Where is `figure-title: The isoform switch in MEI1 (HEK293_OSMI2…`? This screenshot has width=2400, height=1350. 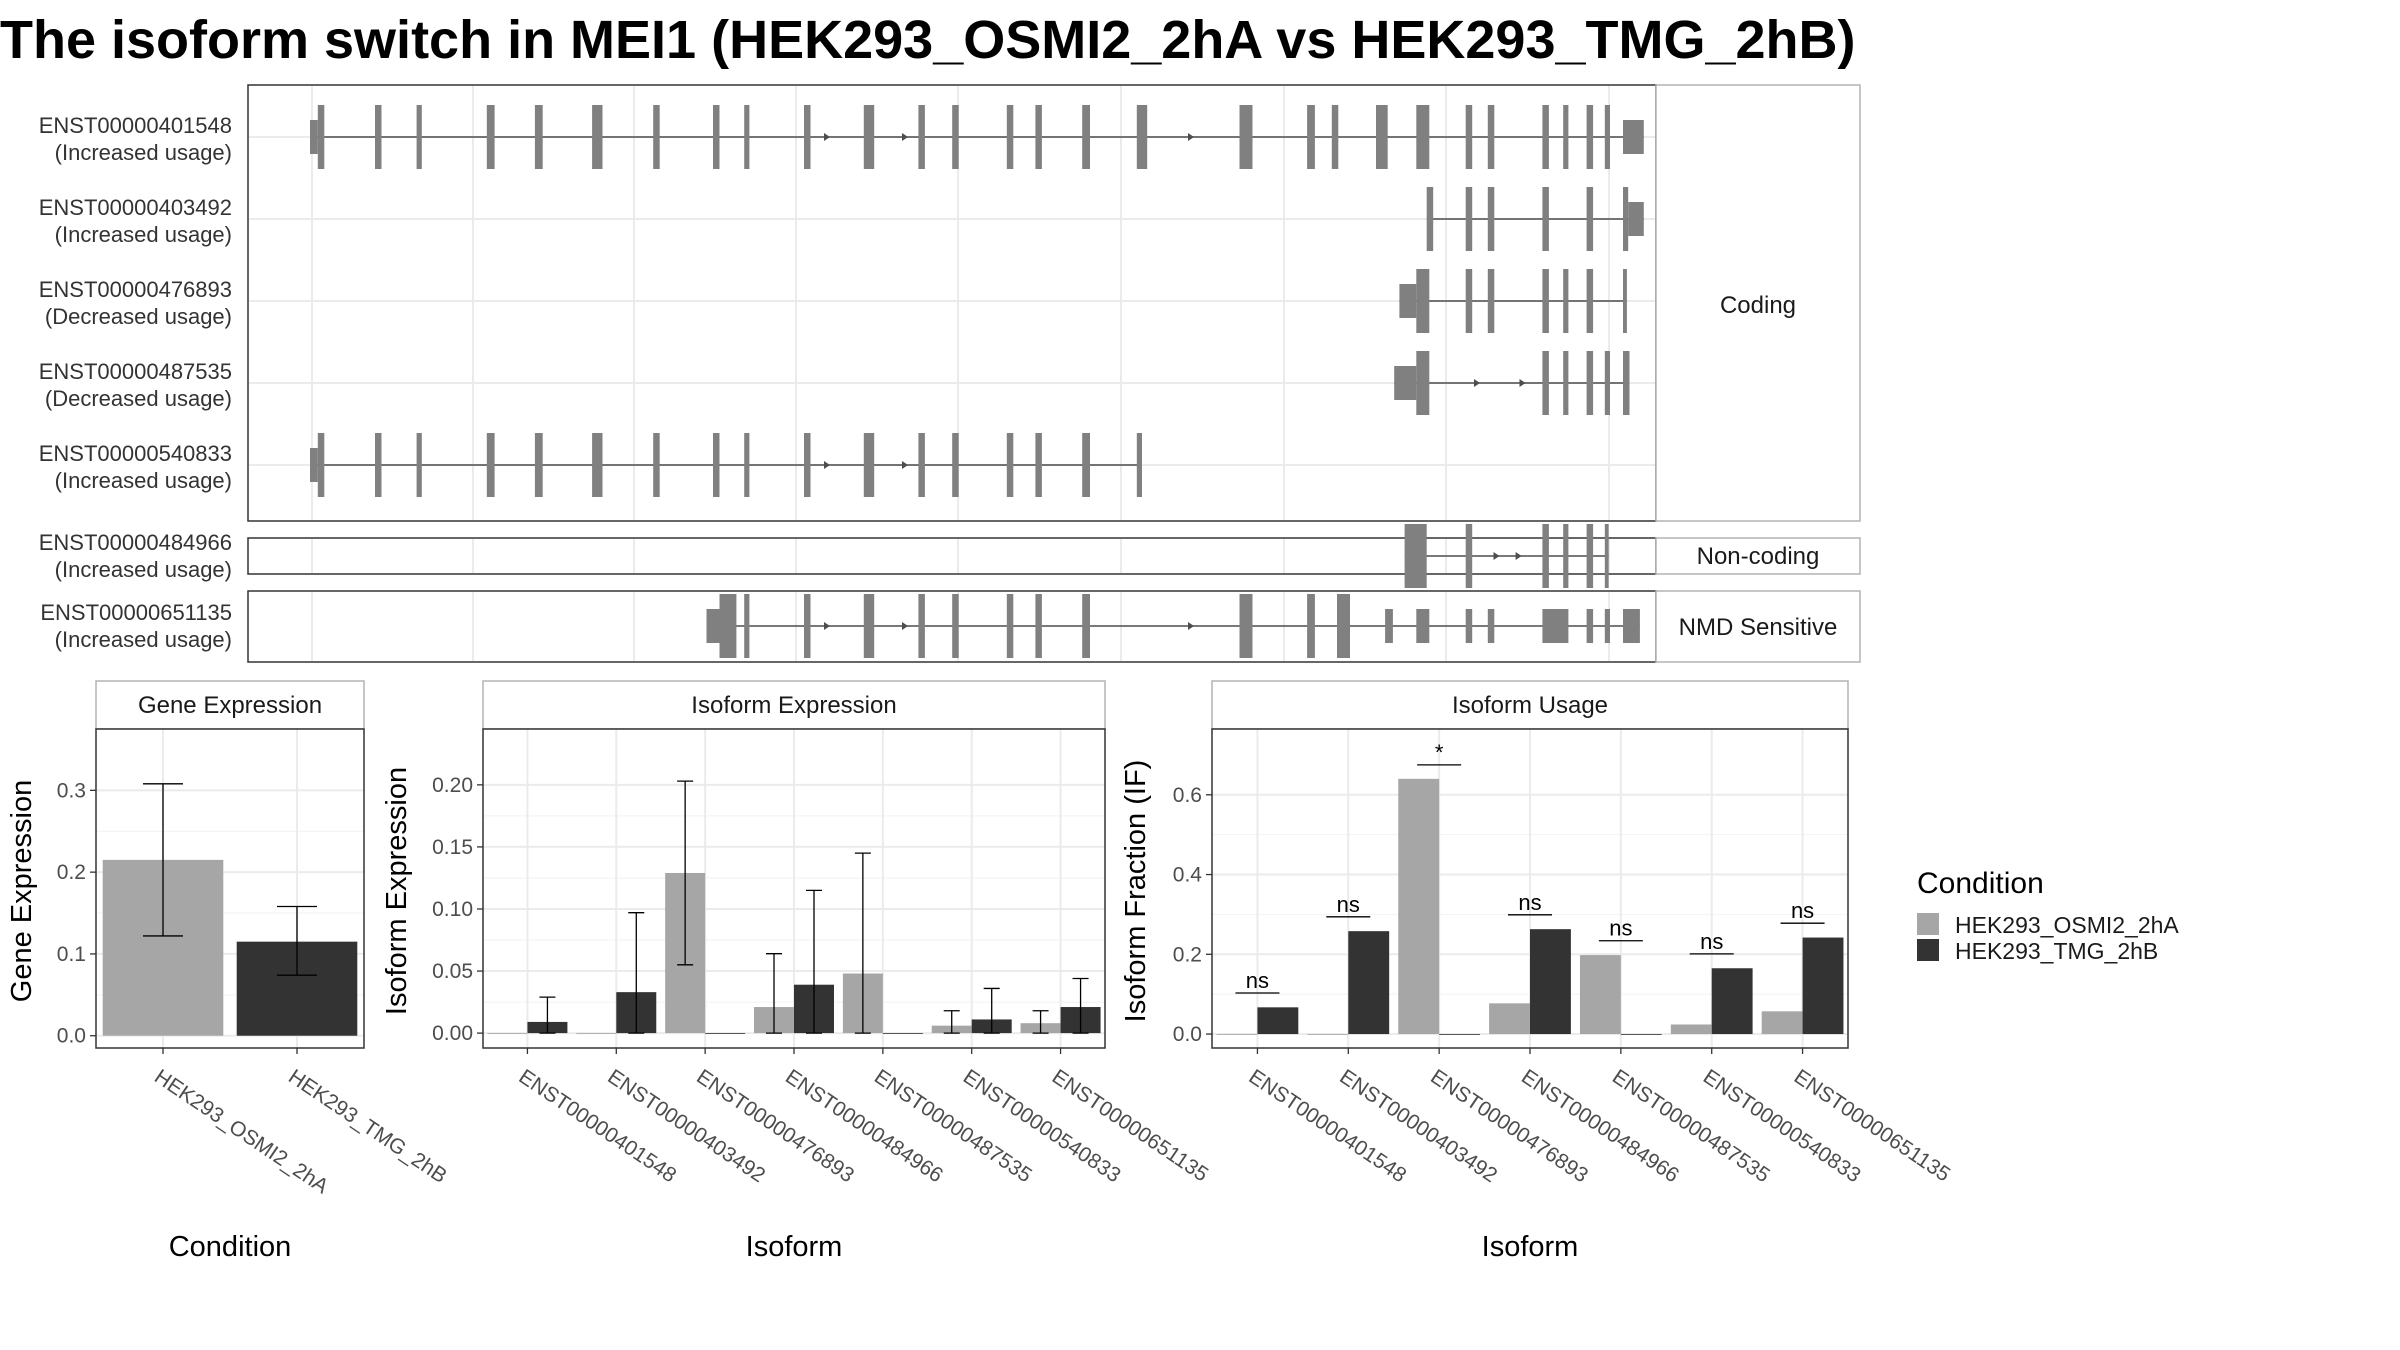 figure-title: The isoform switch in MEI1 (HEK293_OSMI2… is located at coordinates (928, 40).